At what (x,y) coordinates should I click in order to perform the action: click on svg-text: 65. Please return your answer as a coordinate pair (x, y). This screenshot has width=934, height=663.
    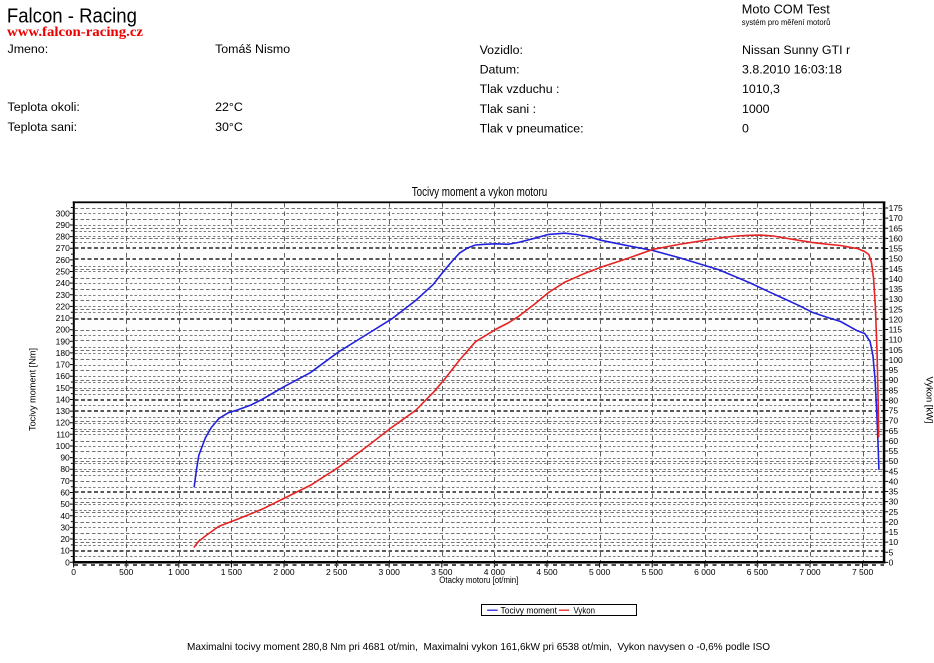
    Looking at the image, I should click on (894, 431).